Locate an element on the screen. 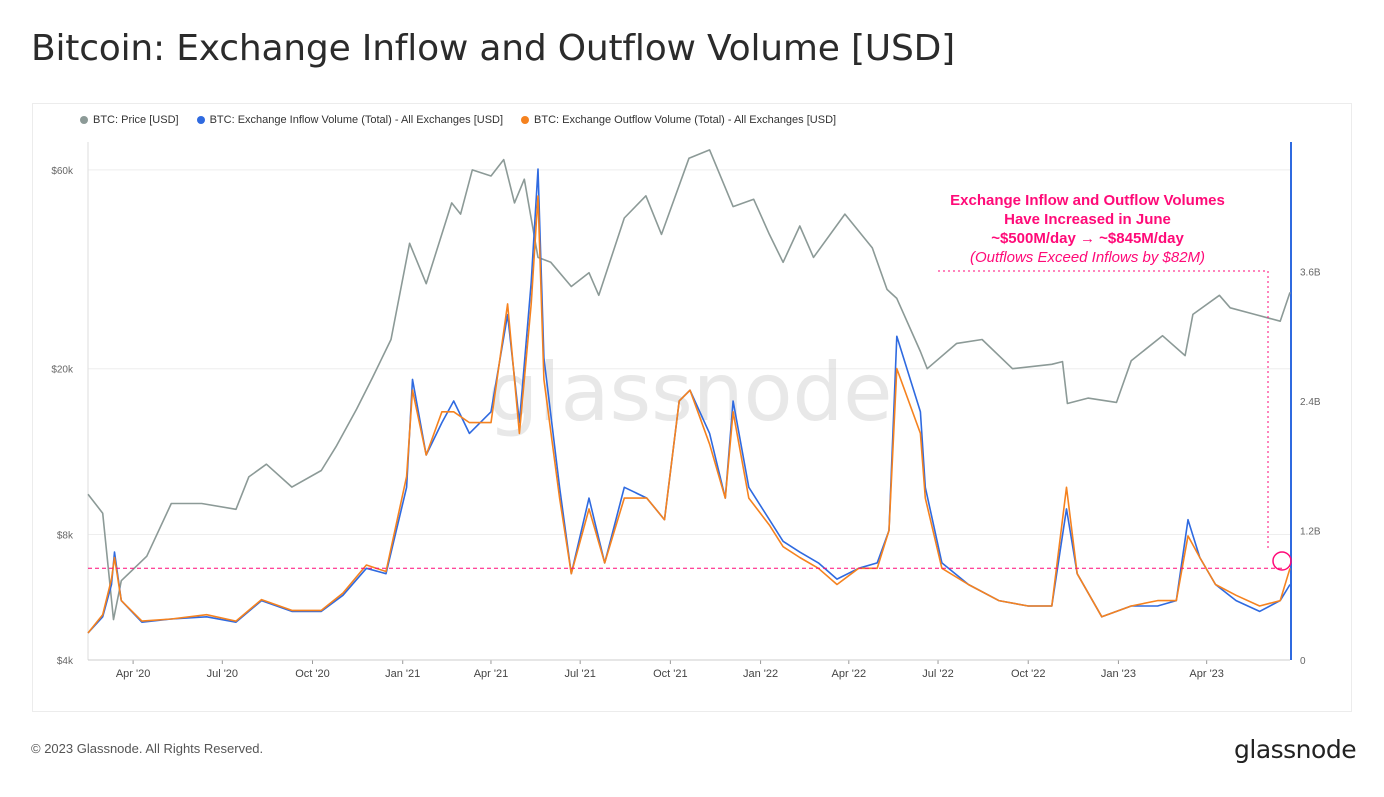  y-left-tick-label: $20k is located at coordinates (62, 370).